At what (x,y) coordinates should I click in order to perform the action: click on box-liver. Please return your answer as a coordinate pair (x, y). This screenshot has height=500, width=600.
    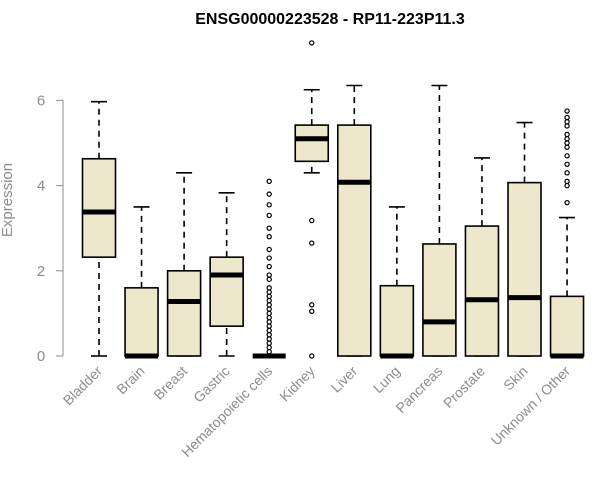
    Looking at the image, I should click on (354, 220).